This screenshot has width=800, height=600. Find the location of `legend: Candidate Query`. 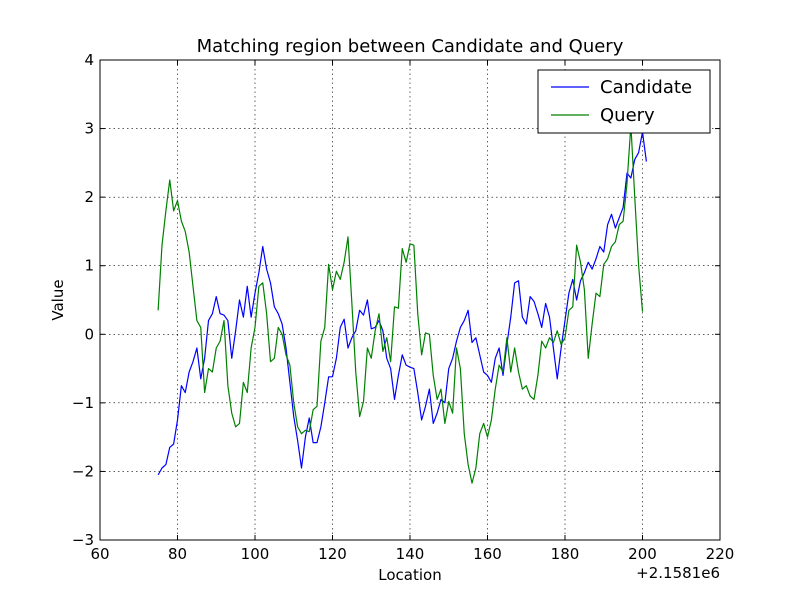

legend: Candidate Query is located at coordinates (624, 101).